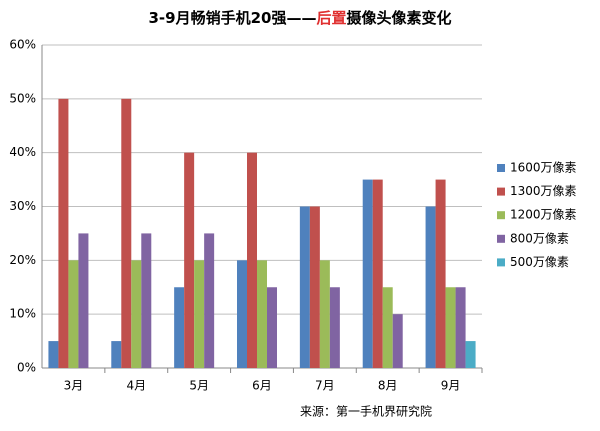 This screenshot has height=431, width=600. I want to click on y-tick-label: 60%, so click(22, 45).